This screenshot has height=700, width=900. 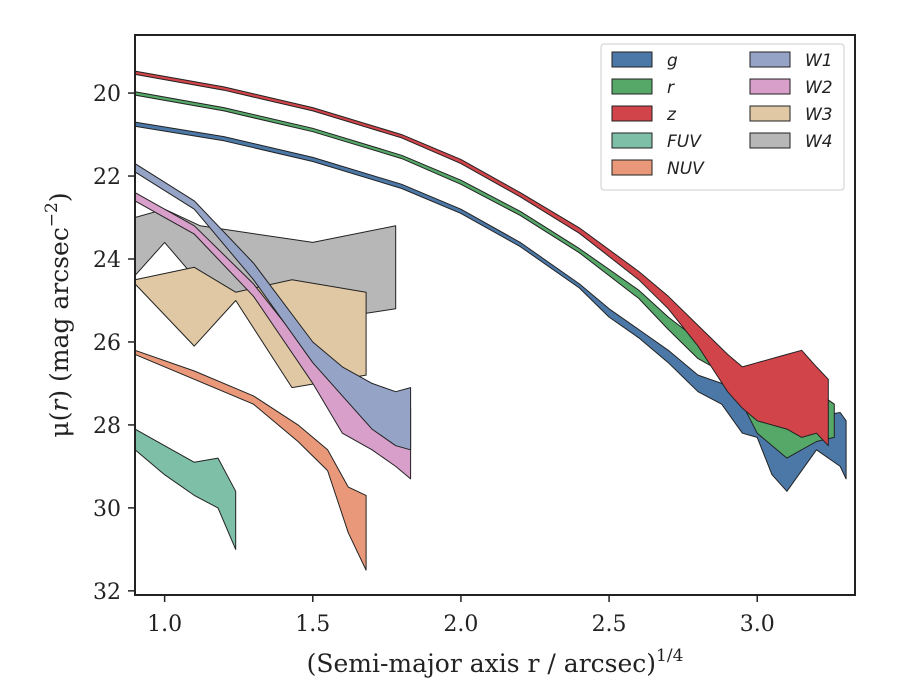 I want to click on legend-swatch-r, so click(x=632, y=86).